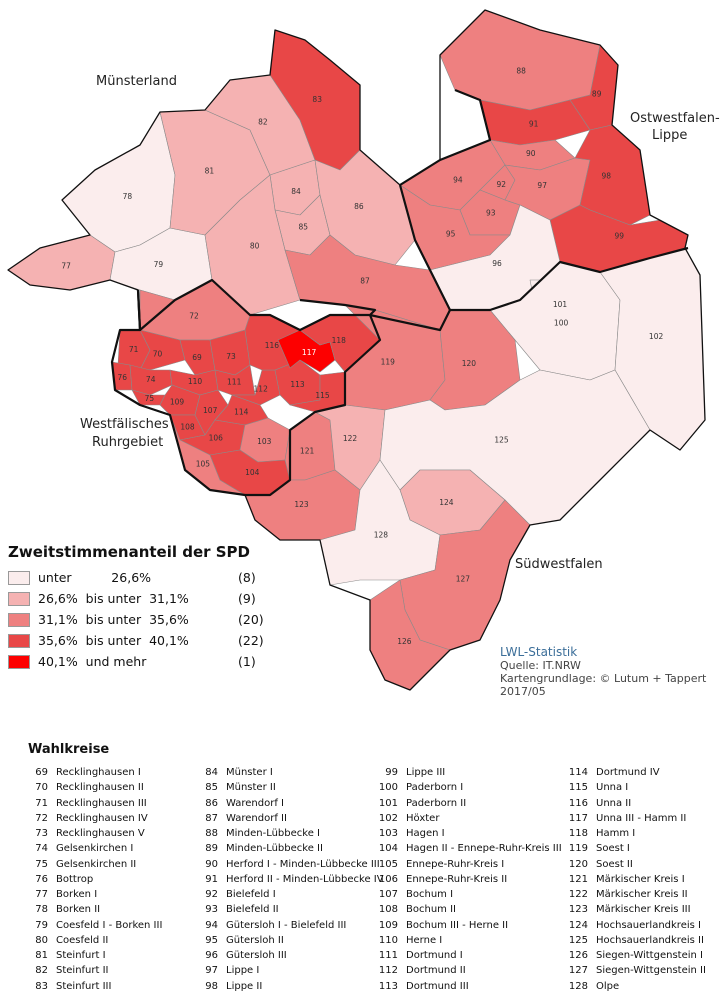  What do you see at coordinates (521, 71) in the screenshot?
I see `district-label-88: 88` at bounding box center [521, 71].